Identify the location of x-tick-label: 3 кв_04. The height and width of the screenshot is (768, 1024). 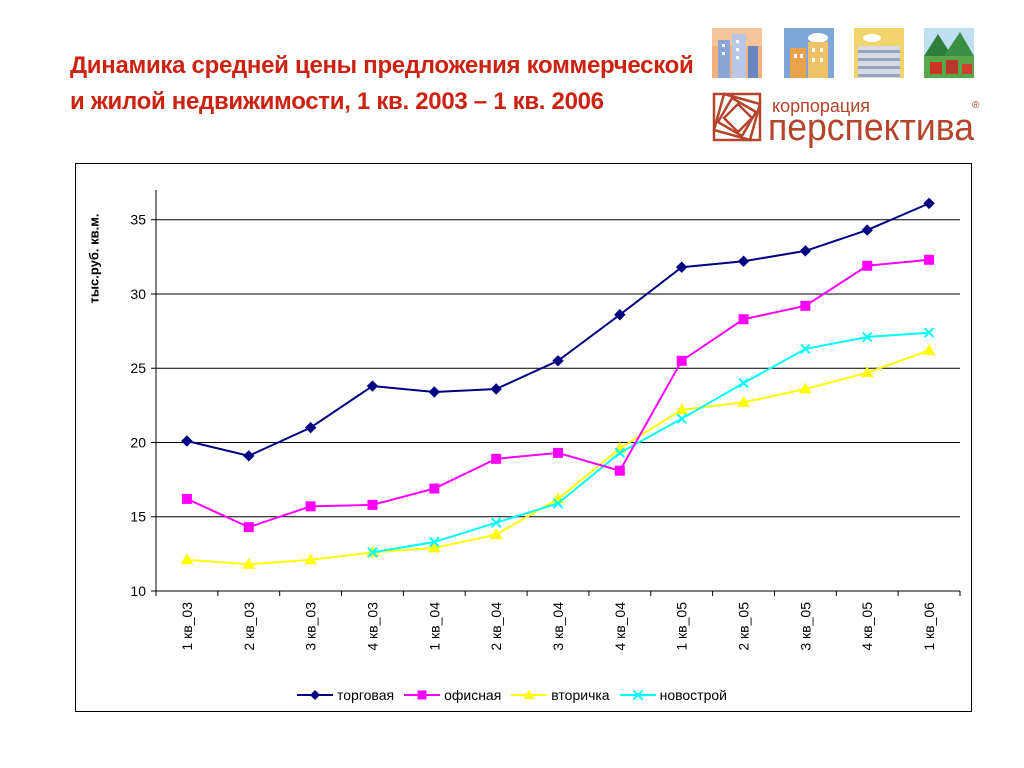
(558, 626).